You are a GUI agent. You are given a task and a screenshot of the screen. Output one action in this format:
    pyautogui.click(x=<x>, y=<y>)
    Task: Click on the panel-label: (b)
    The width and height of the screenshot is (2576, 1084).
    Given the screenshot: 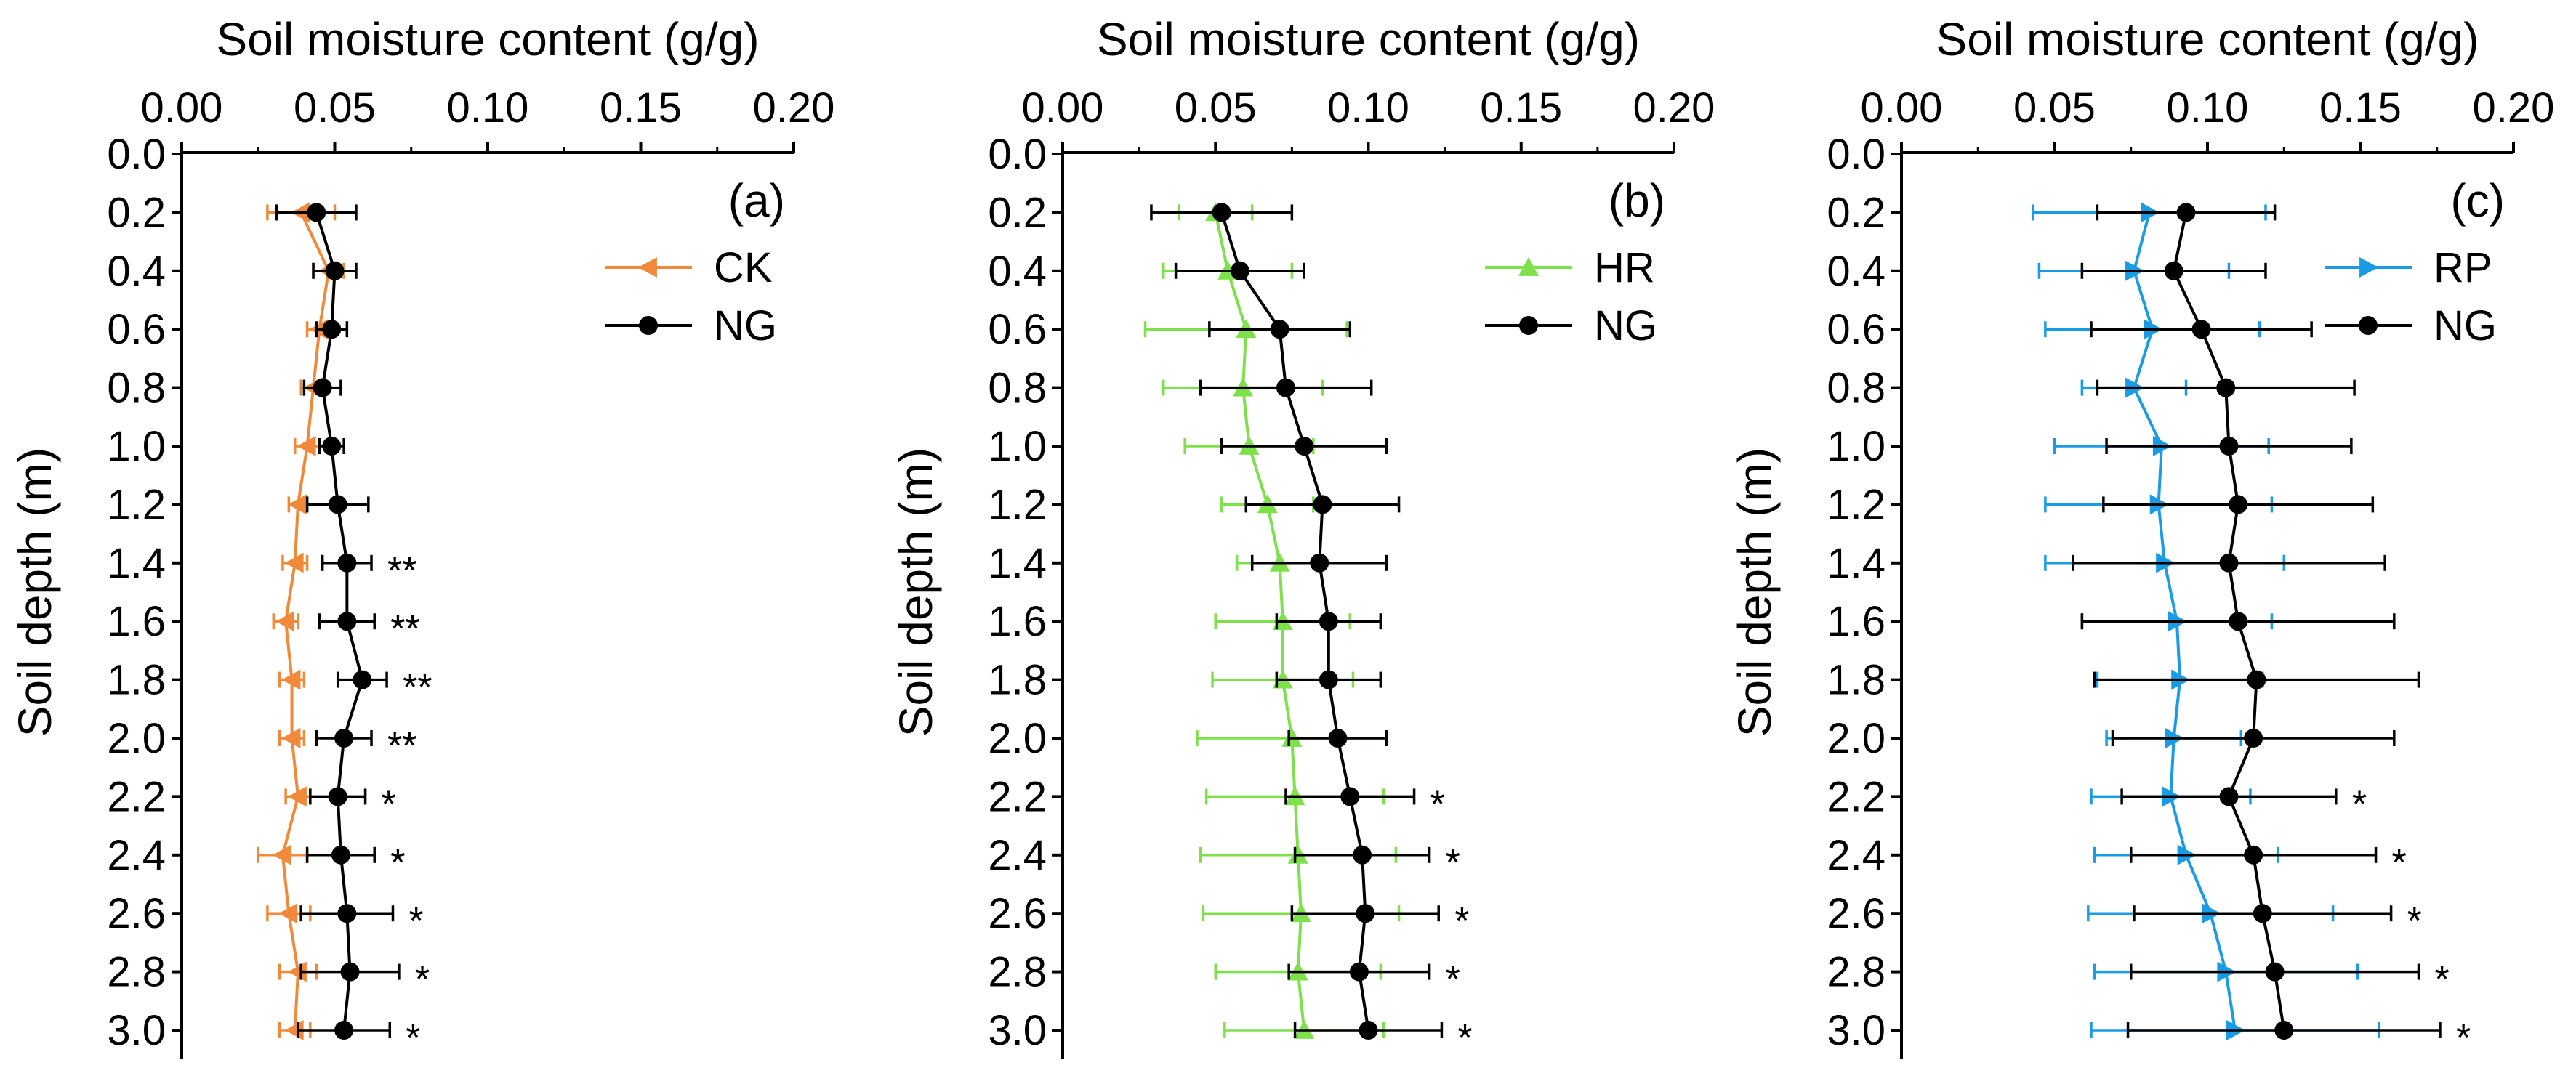 What is the action you would take?
    pyautogui.click(x=1637, y=201)
    